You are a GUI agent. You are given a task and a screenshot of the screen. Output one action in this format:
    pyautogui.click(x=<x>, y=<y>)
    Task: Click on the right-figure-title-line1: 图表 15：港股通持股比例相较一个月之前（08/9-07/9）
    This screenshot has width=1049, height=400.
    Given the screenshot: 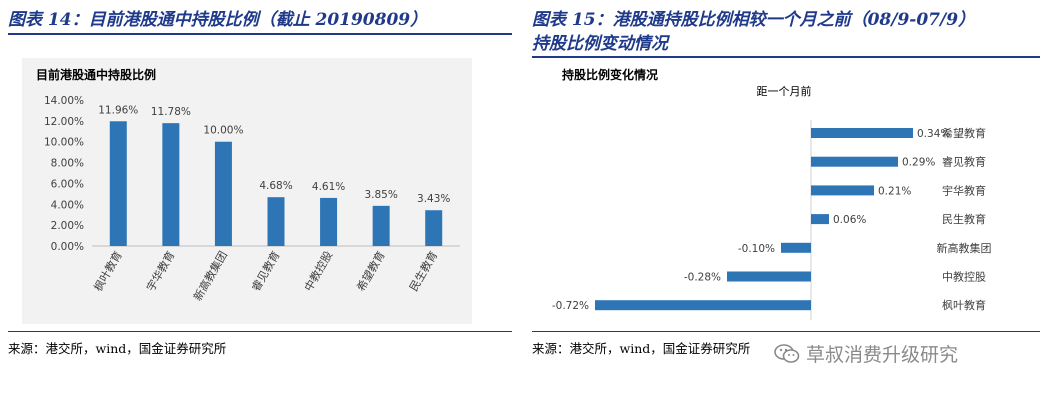 What is the action you would take?
    pyautogui.click(x=754, y=20)
    